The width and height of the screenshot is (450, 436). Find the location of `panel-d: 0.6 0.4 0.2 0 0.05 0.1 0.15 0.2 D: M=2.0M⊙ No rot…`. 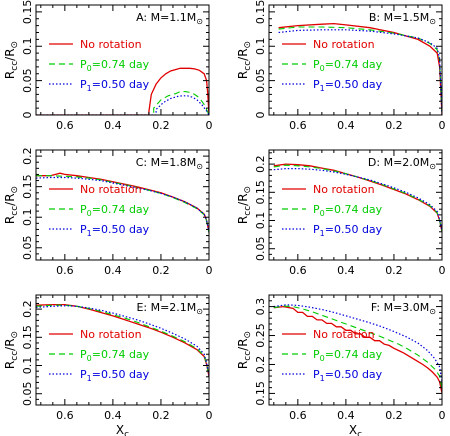

panel-d: 0.6 0.4 0.2 0 0.05 0.1 0.15 0.2 D: M=2.0M⊙ No rot… is located at coordinates (341, 213).